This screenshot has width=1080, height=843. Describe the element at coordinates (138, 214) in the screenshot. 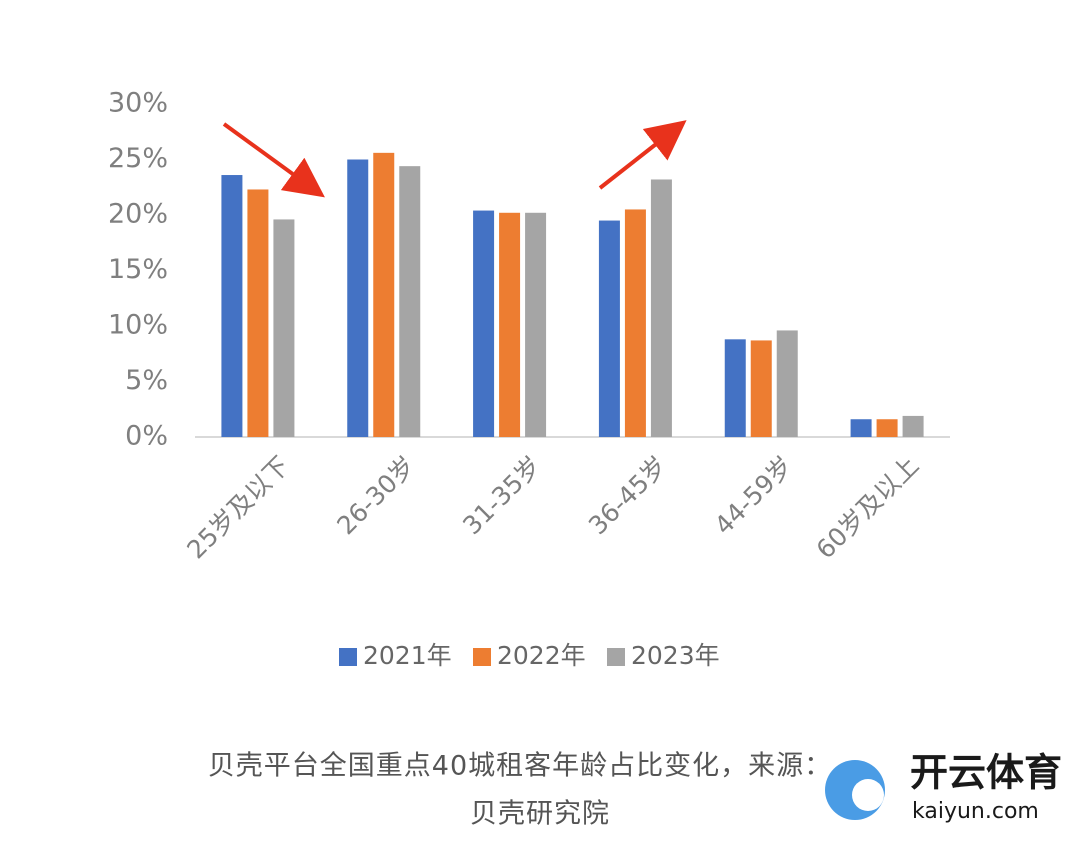

I see `y-tick-label: 20%` at that location.